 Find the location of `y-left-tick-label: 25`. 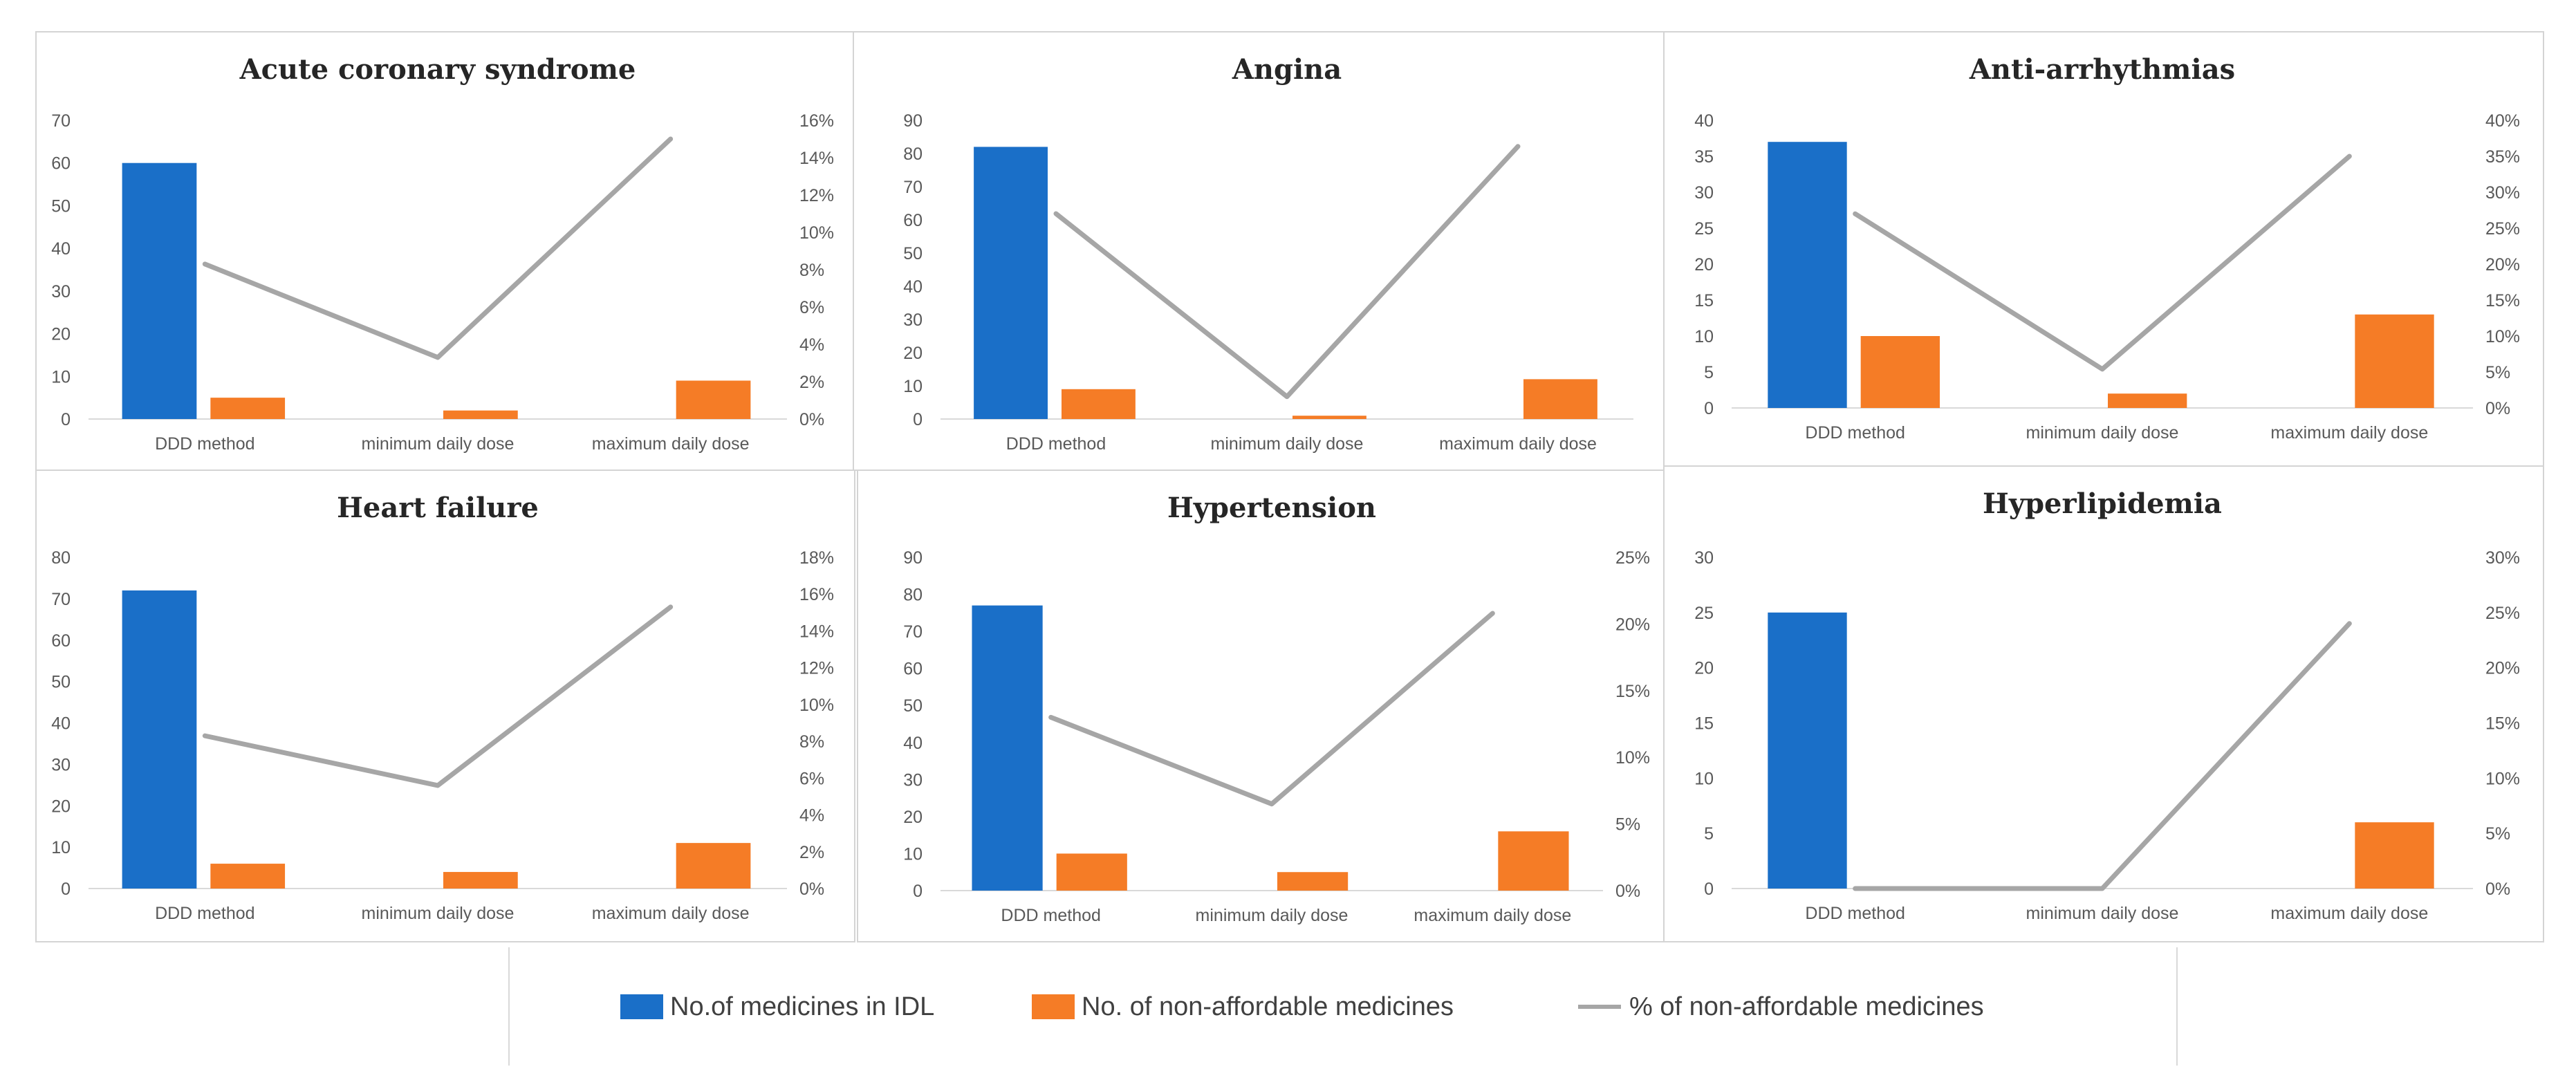

y-left-tick-label: 25 is located at coordinates (1704, 613).